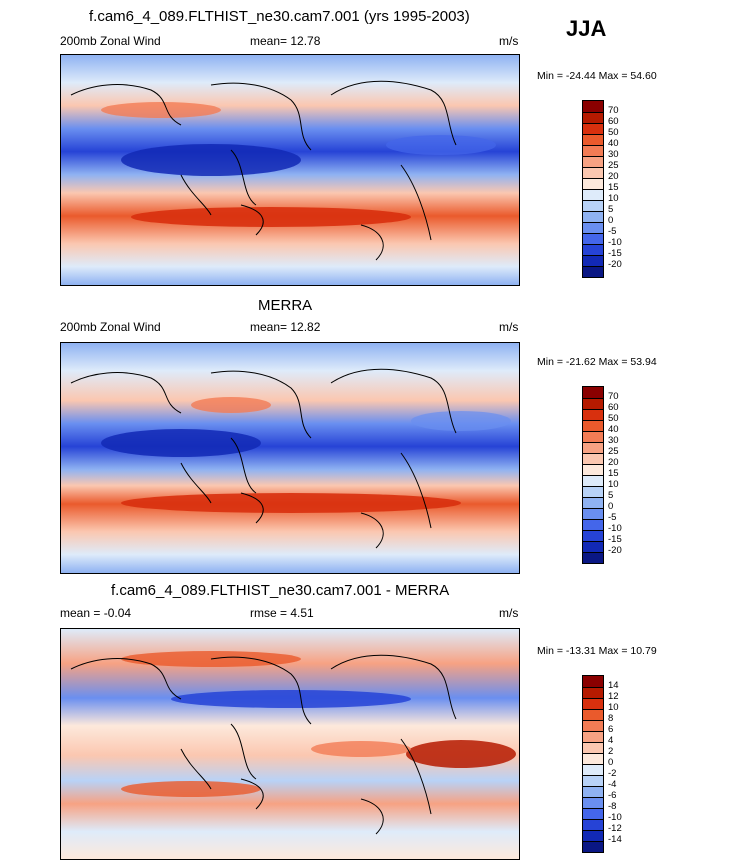  Describe the element at coordinates (615, 539) in the screenshot. I see `panel-2-colorbar-label: -15` at that location.